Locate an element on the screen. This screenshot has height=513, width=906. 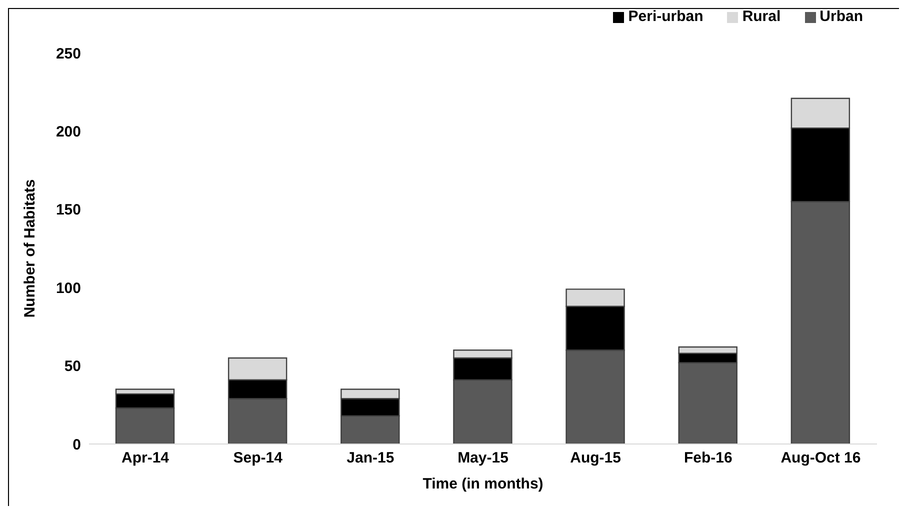
x-tick-label: Jan-15 is located at coordinates (370, 458).